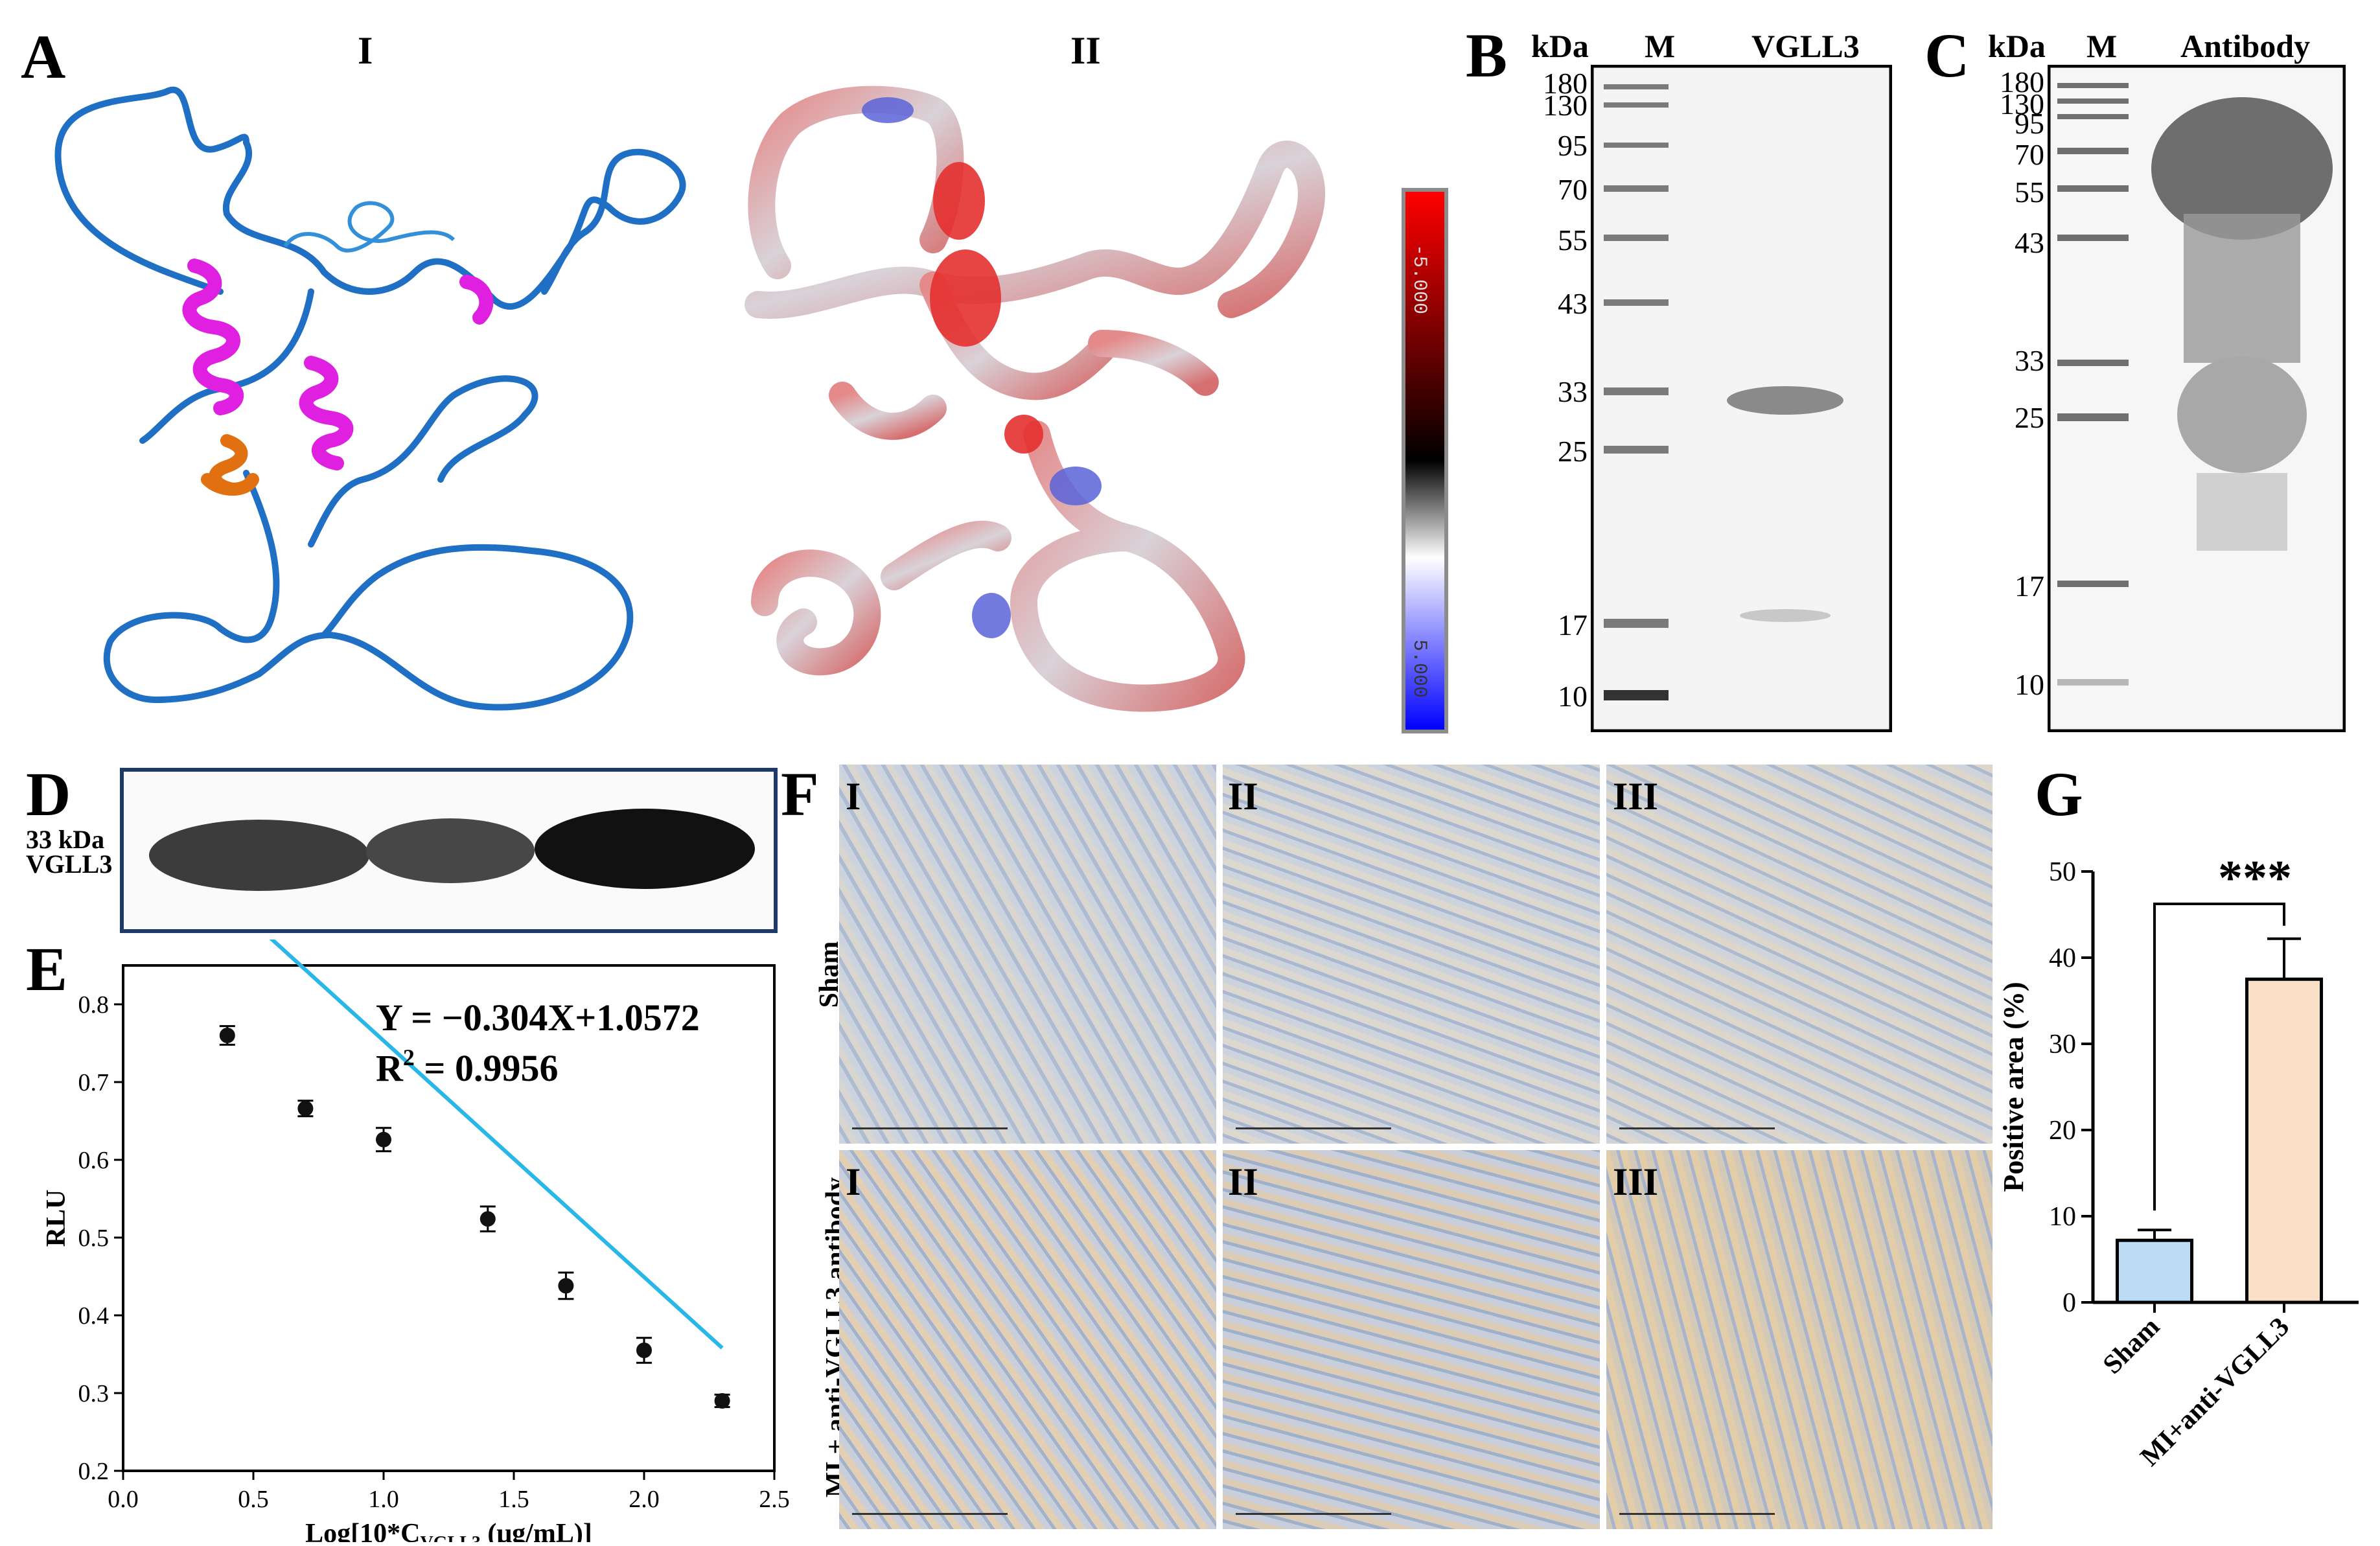 The width and height of the screenshot is (2380, 1546). I want to click on marker-c-10: 10, so click(2030, 684).